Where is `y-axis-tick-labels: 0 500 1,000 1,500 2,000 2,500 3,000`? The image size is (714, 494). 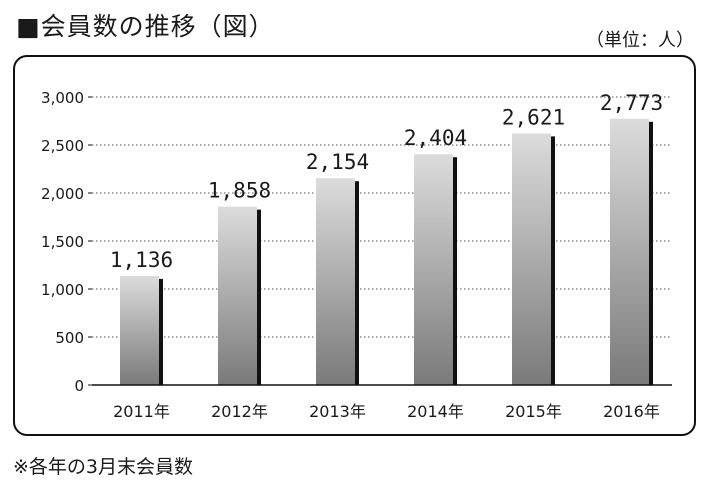
y-axis-tick-labels: 0 500 1,000 1,500 2,000 2,500 3,000 is located at coordinates (62, 242).